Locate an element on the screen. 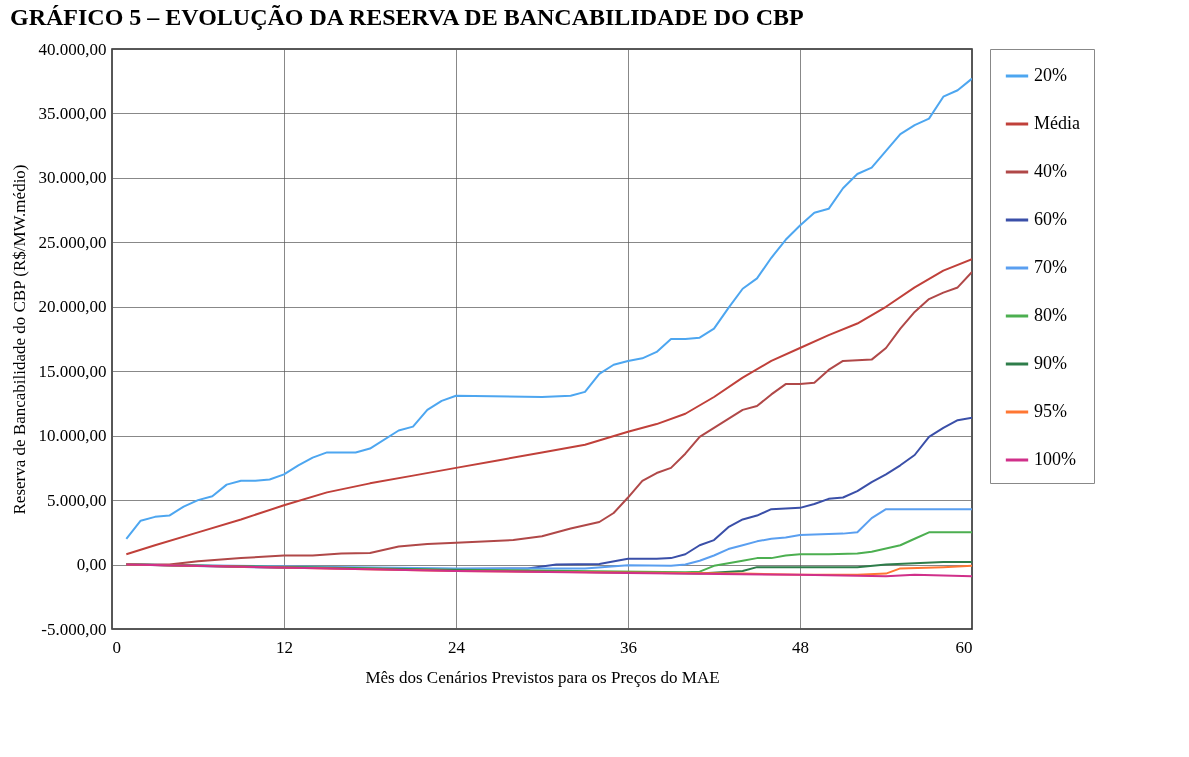 This screenshot has height=757, width=1189. legend-label: 20% is located at coordinates (1050, 75).